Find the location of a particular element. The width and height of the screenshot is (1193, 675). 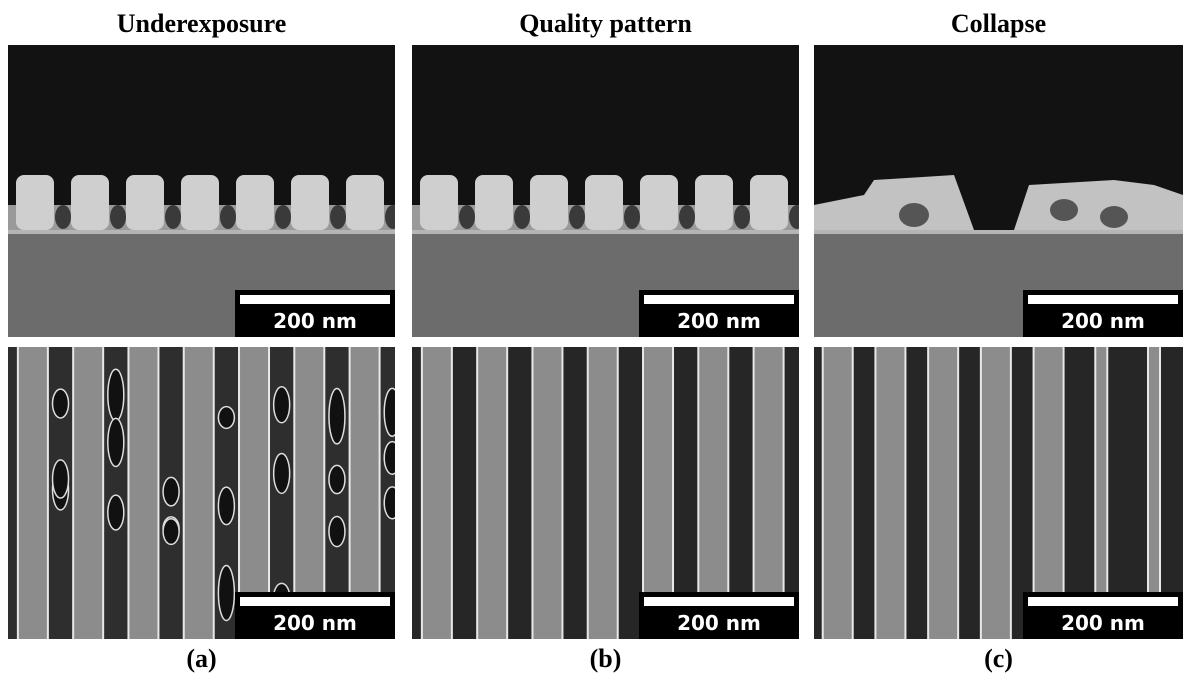

panel-title: Underexposure is located at coordinates (202, 23).